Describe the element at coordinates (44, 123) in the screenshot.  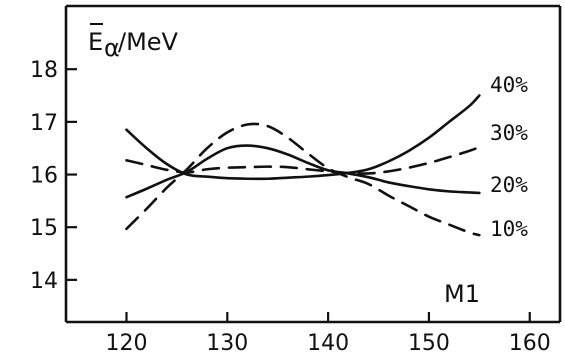
I see `y-tick-label-17: 17` at that location.